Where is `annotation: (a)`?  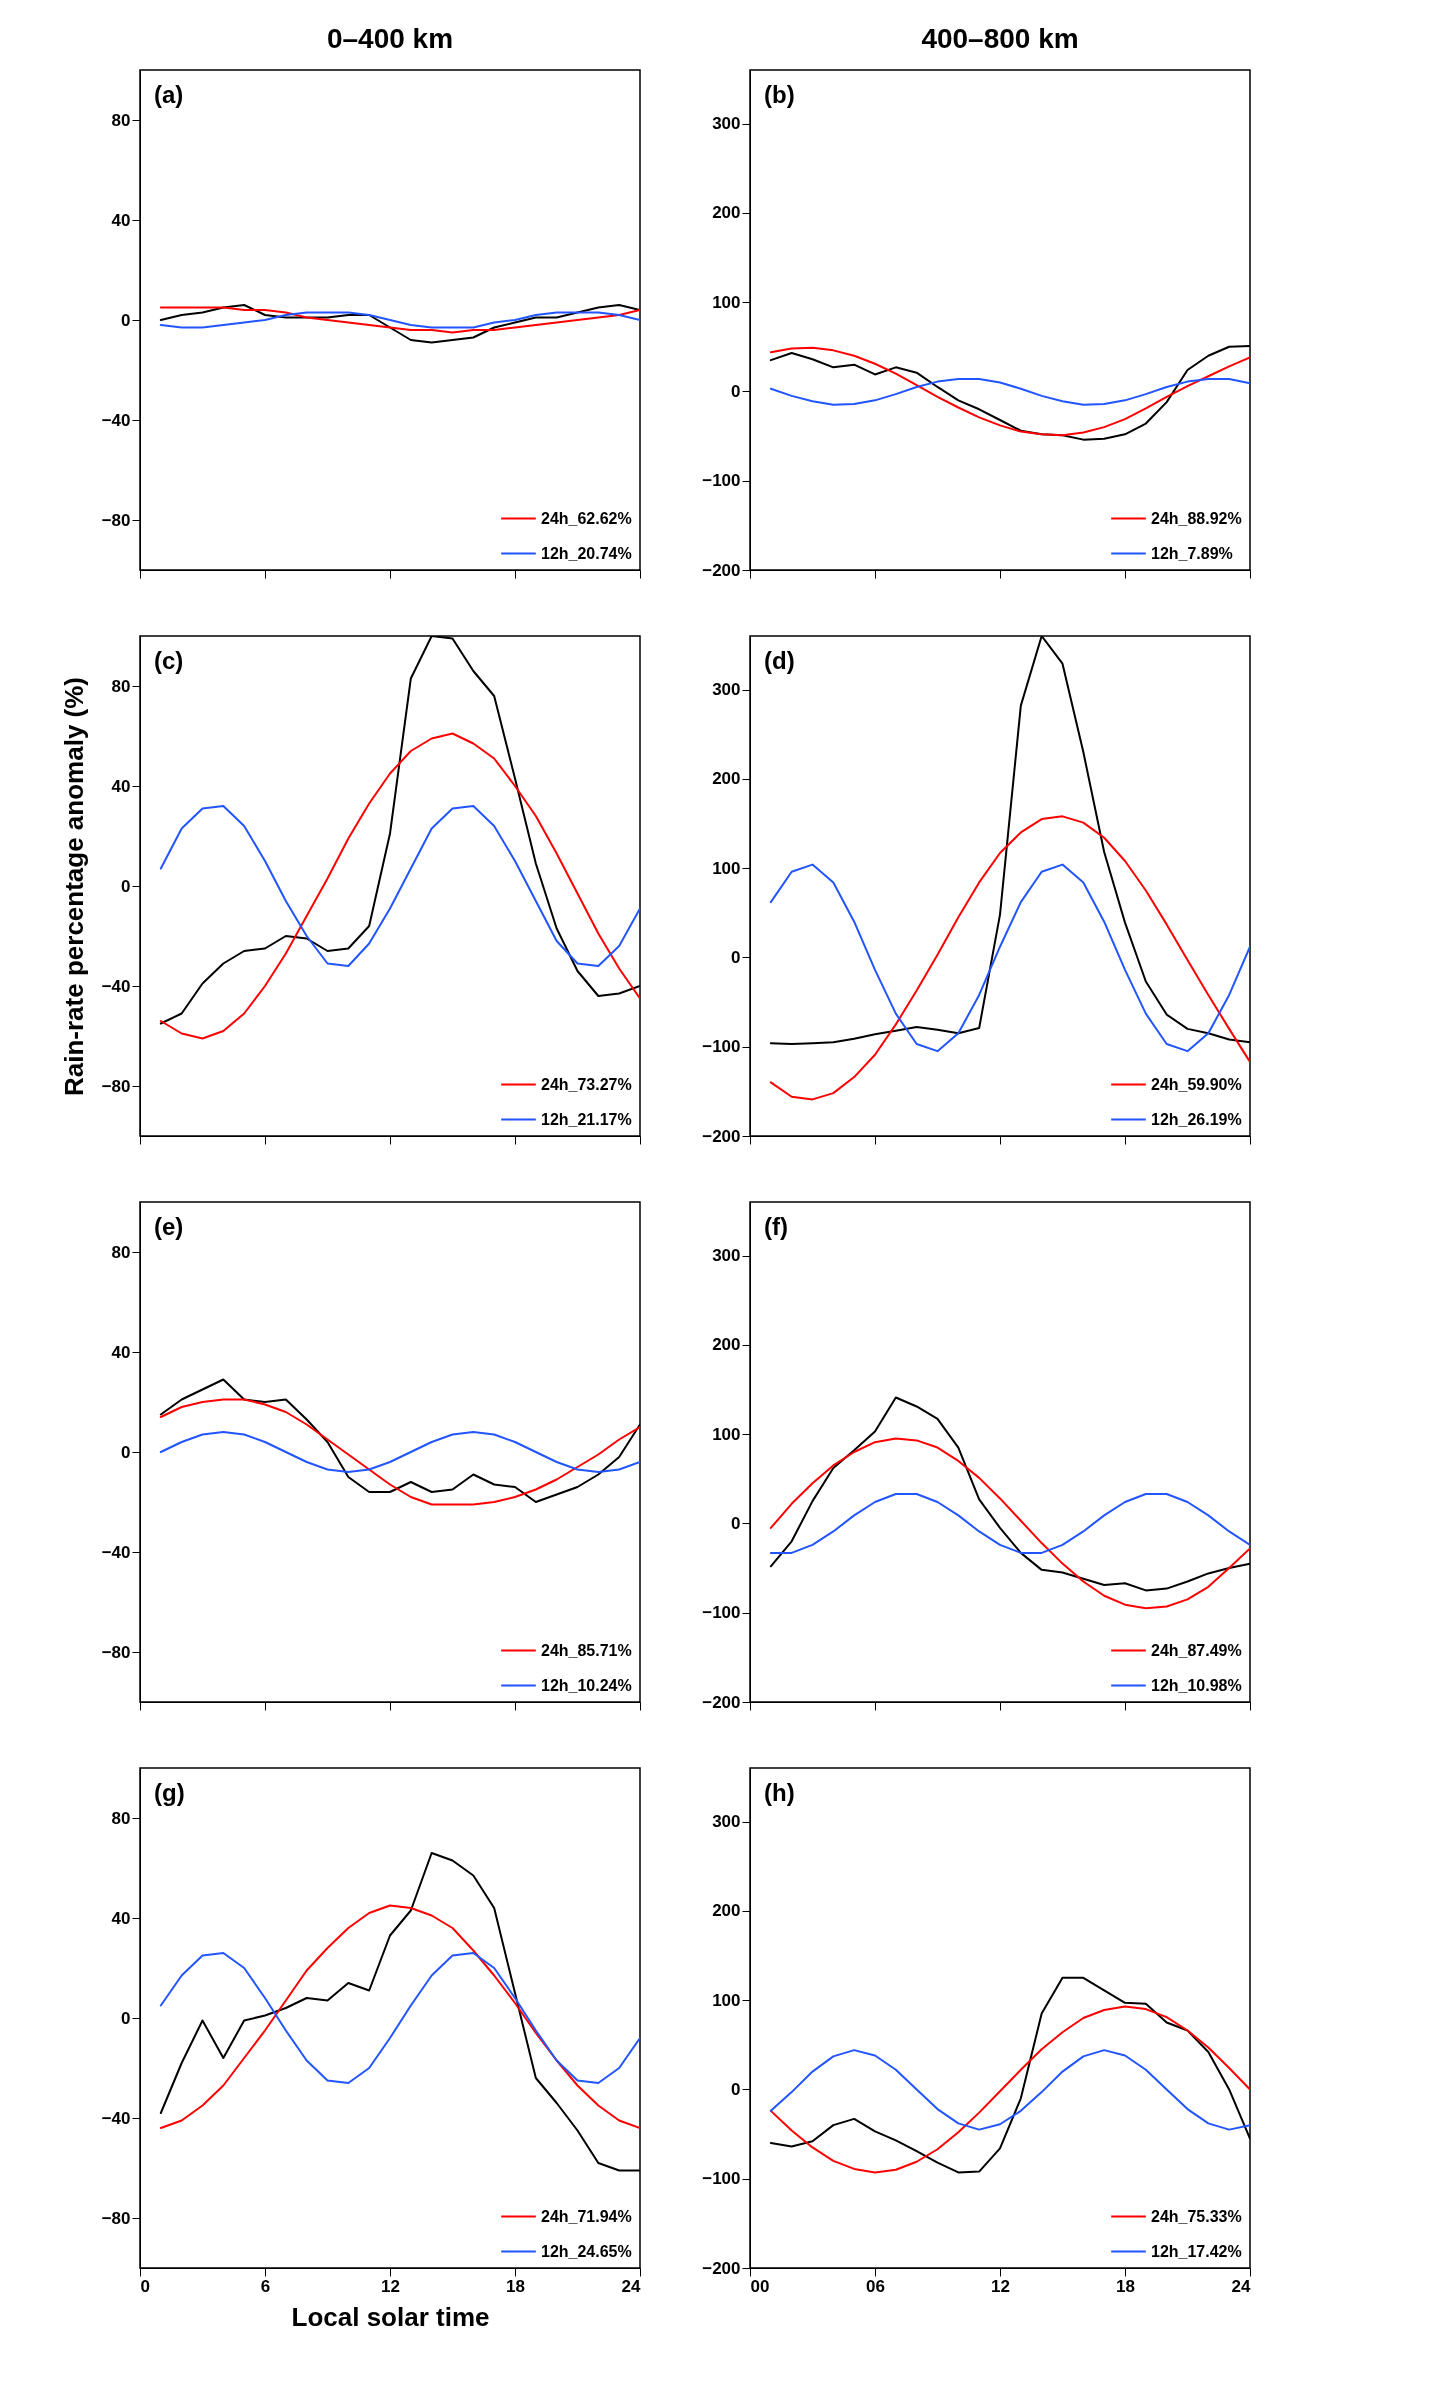
annotation: (a) is located at coordinates (169, 94).